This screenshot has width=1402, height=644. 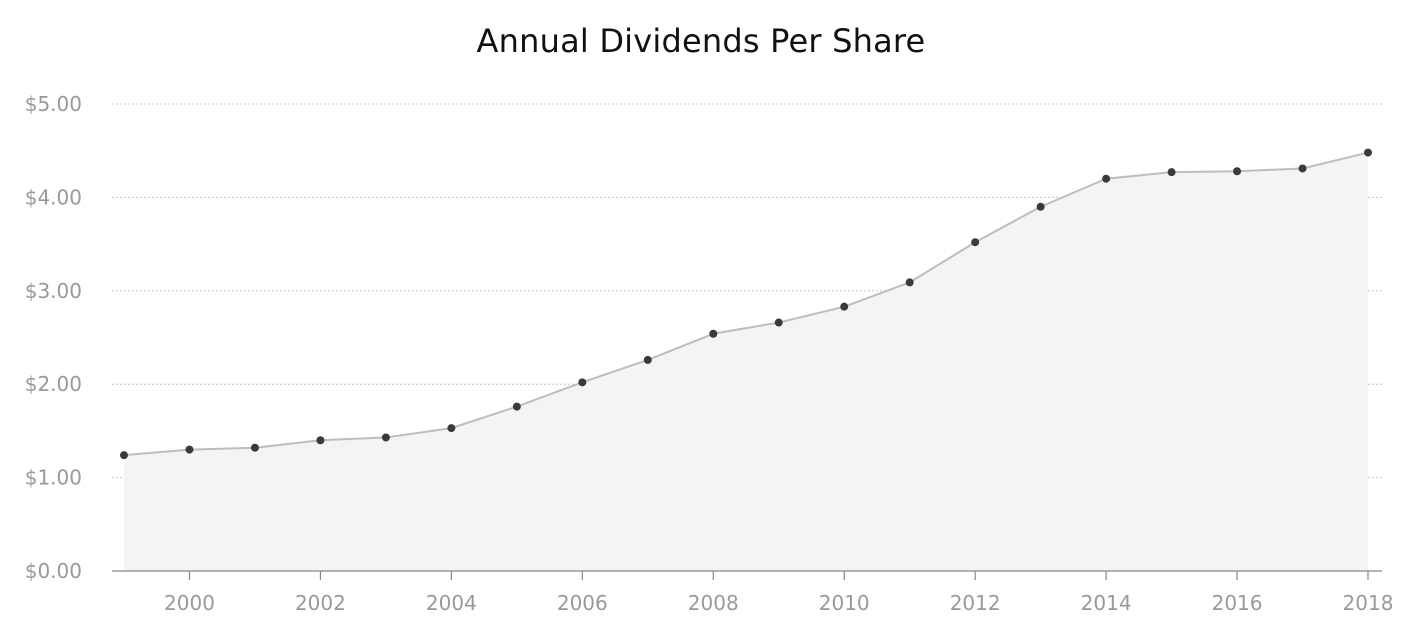 What do you see at coordinates (320, 603) in the screenshot?
I see `x-tick-label: 2002` at bounding box center [320, 603].